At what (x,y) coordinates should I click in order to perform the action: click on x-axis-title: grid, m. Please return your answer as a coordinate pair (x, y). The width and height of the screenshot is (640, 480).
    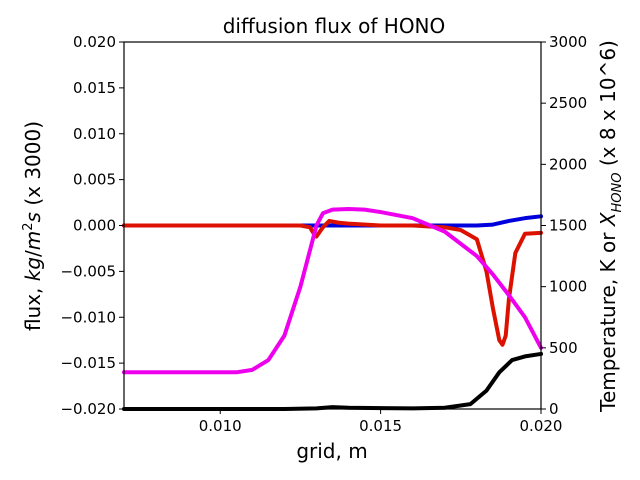
    Looking at the image, I should click on (331, 451).